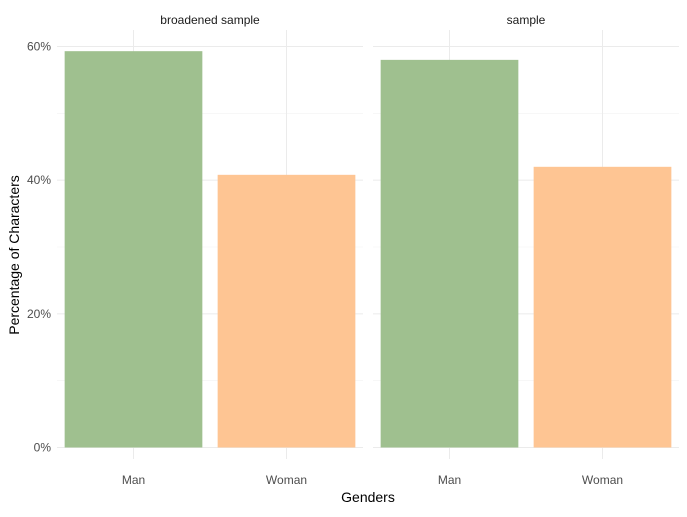 The height and width of the screenshot is (517, 687). I want to click on y-tick-label: 40%, so click(39, 180).